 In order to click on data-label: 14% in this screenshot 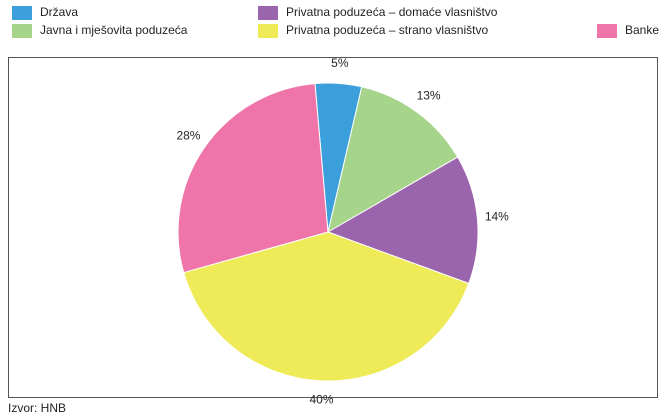, I will do `click(497, 216)`.